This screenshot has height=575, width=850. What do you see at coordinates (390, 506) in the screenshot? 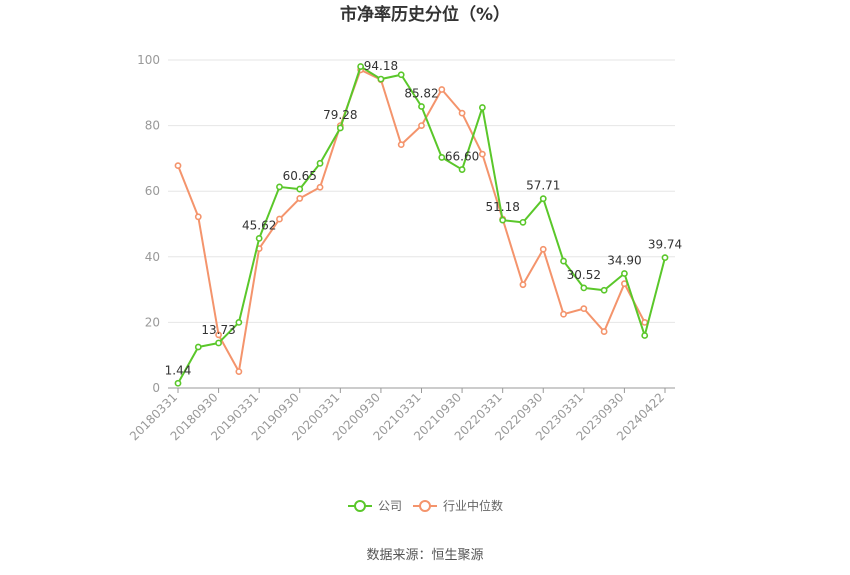
I see `legend-label-company: 公司` at bounding box center [390, 506].